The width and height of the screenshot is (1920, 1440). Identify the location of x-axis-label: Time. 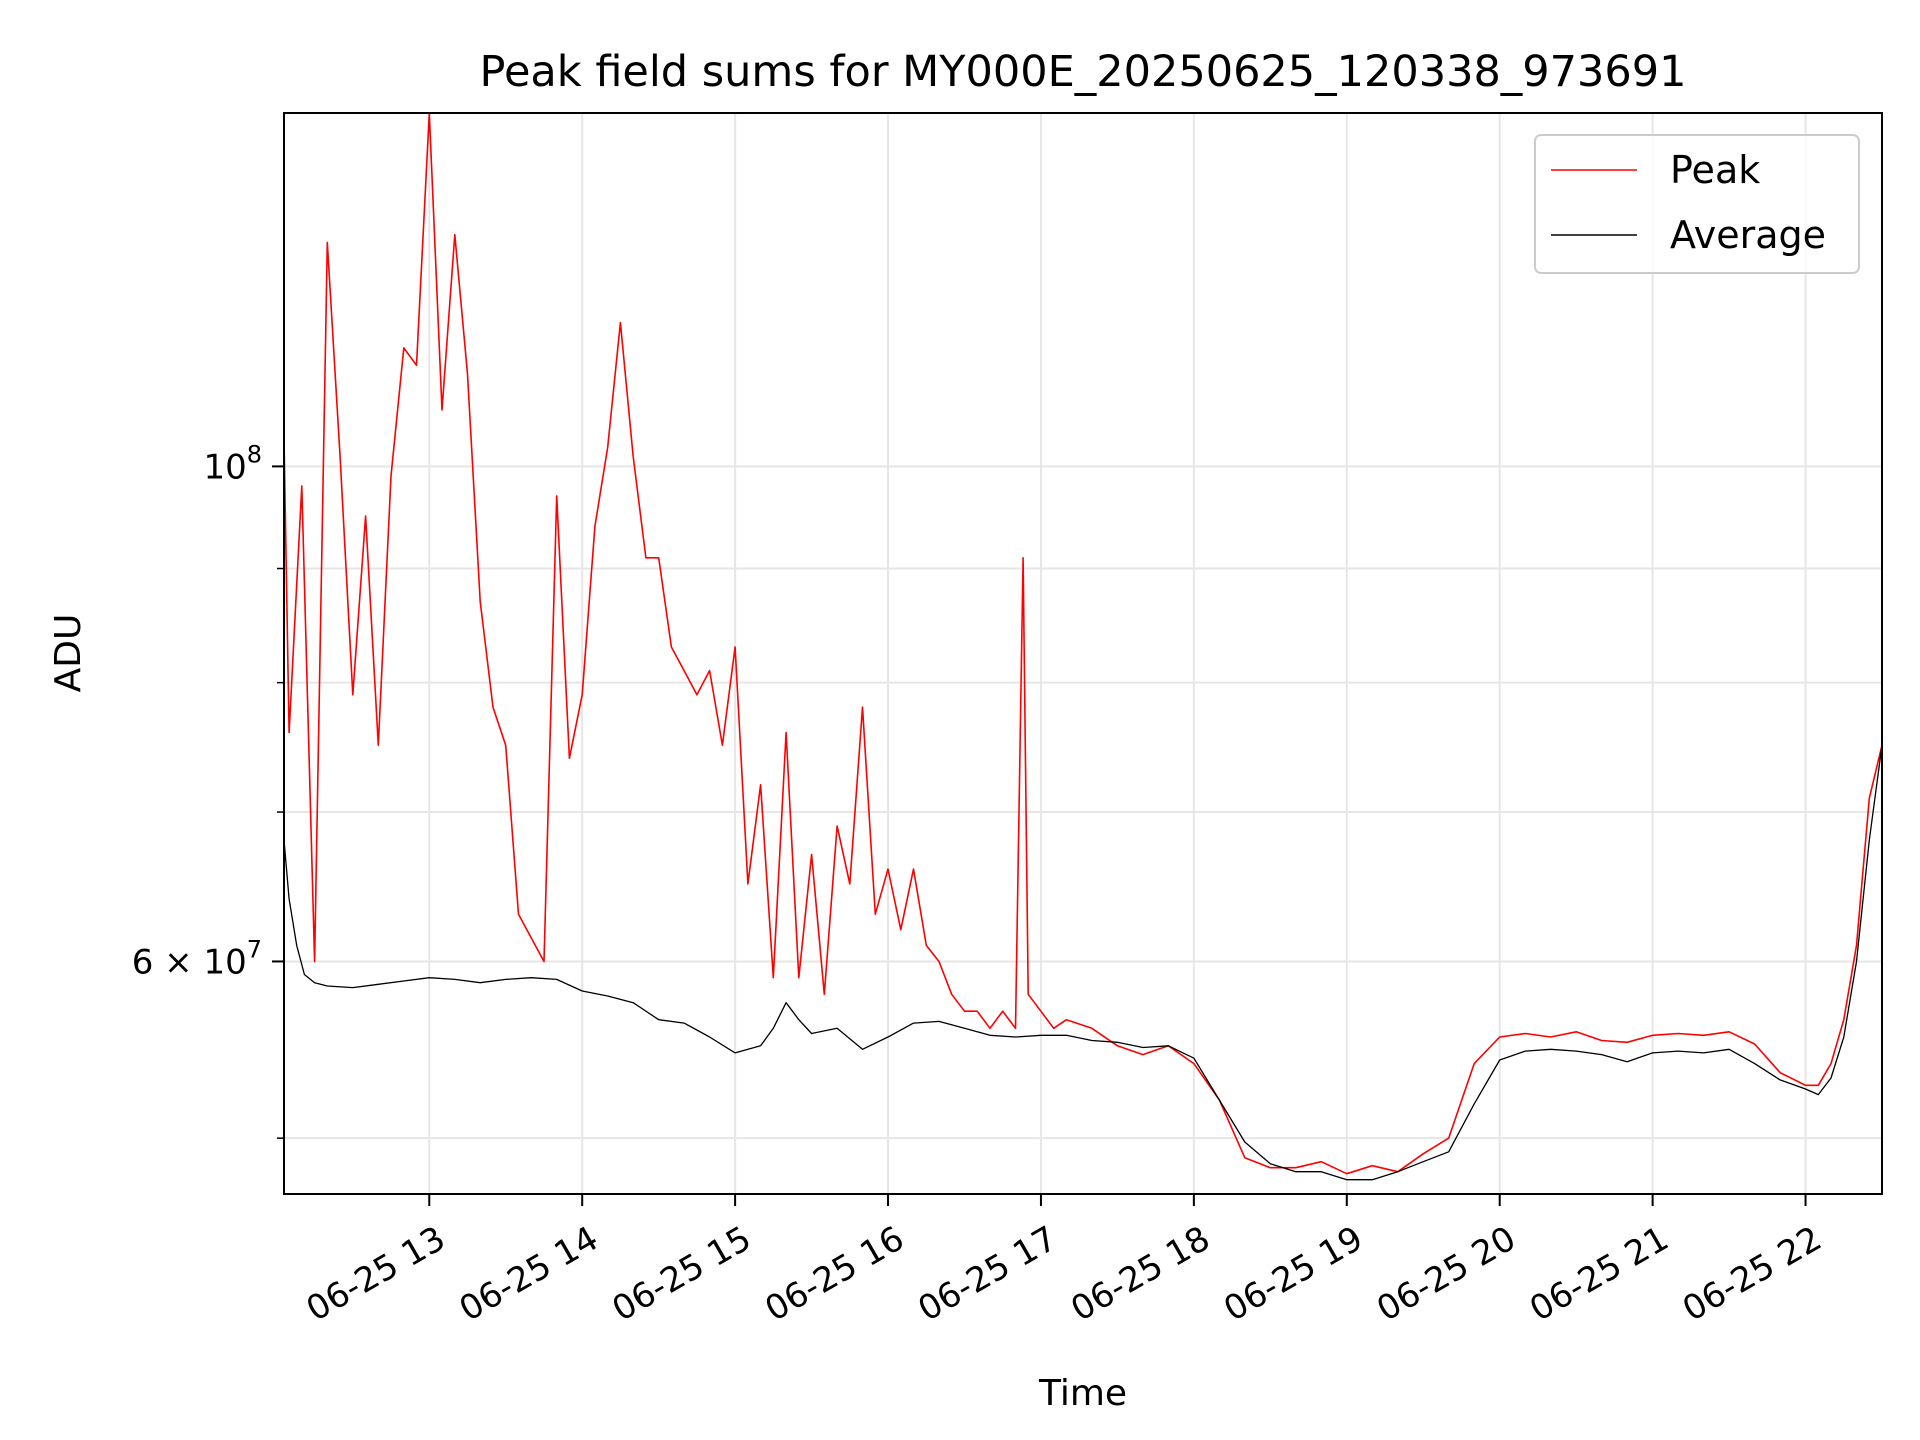
(1082, 1393).